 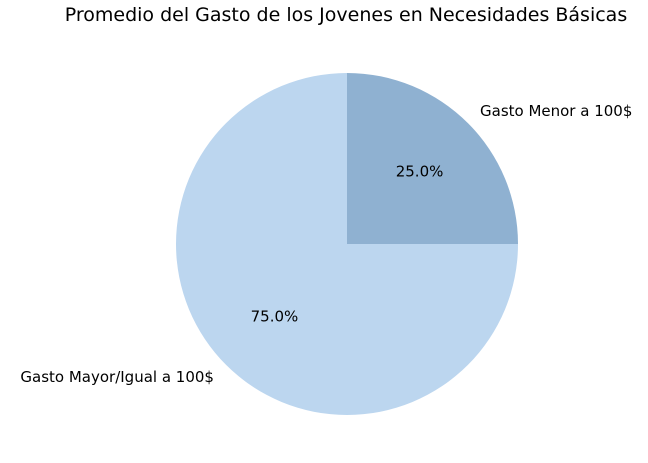 I want to click on pie-category-label-2: Gasto Mayor/Igual a 100$, so click(x=117, y=377).